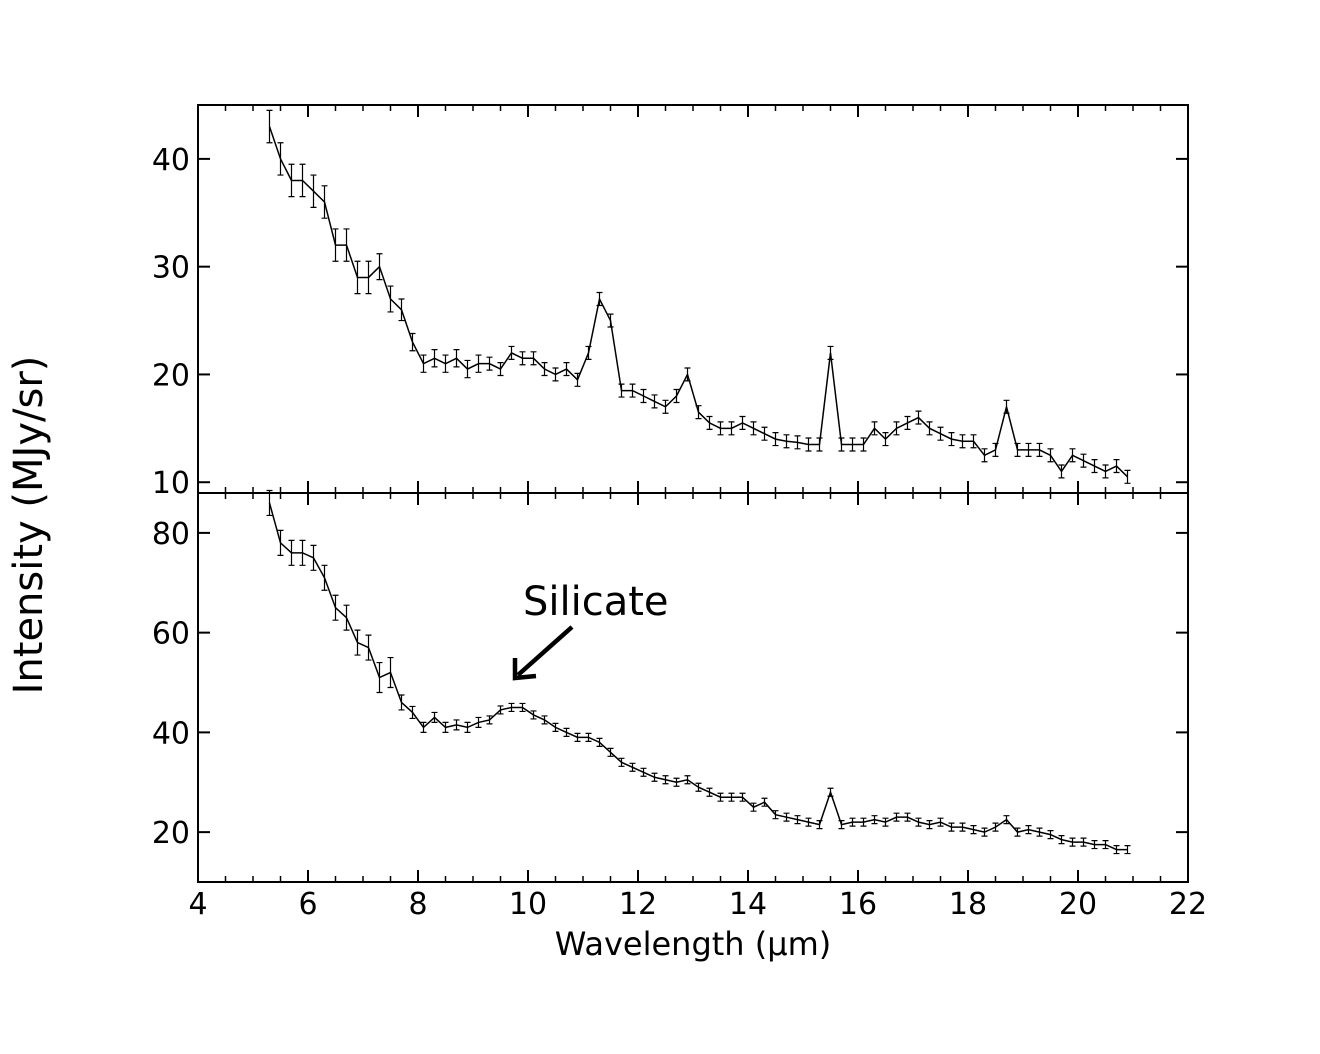 The image size is (1320, 1054). What do you see at coordinates (1188, 904) in the screenshot?
I see `x-tick-label: 22` at bounding box center [1188, 904].